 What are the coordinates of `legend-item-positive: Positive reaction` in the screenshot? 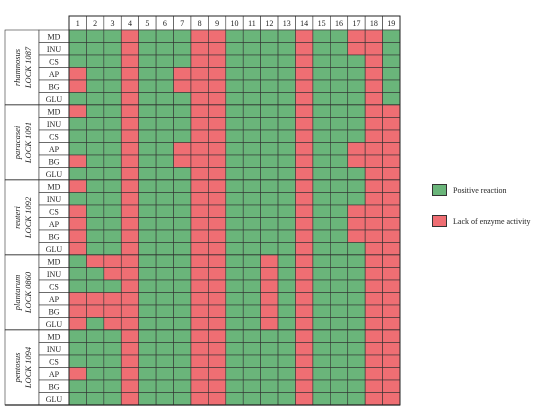 It's located at (481, 190).